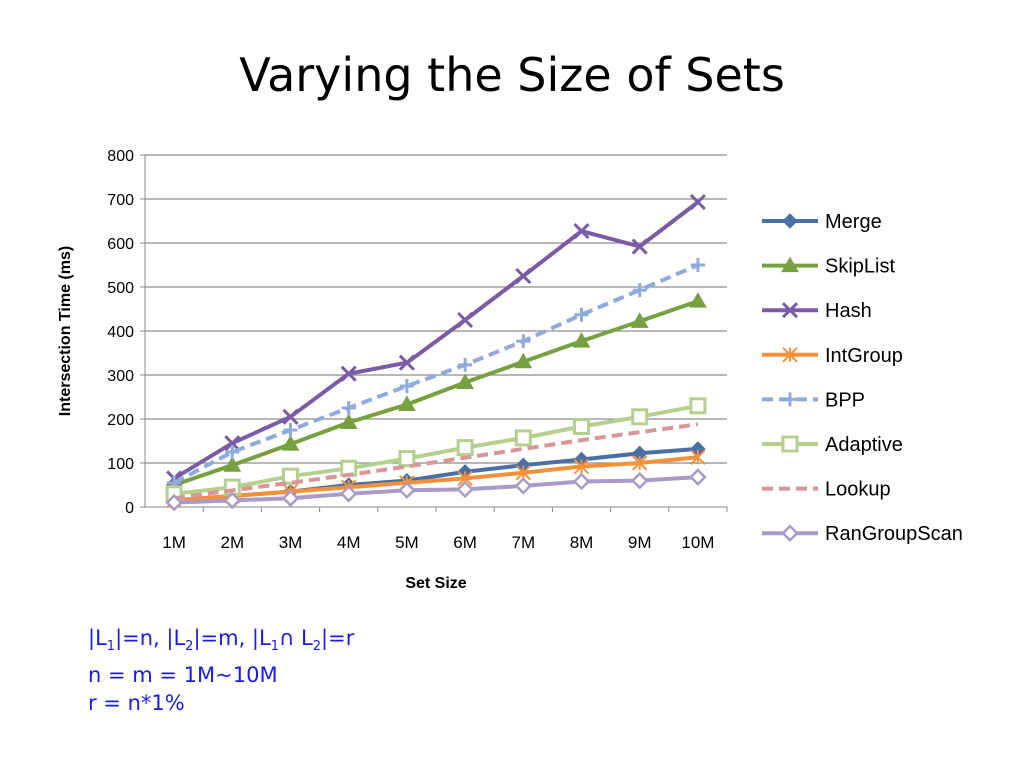  I want to click on x-tick-label: 5M, so click(407, 542).